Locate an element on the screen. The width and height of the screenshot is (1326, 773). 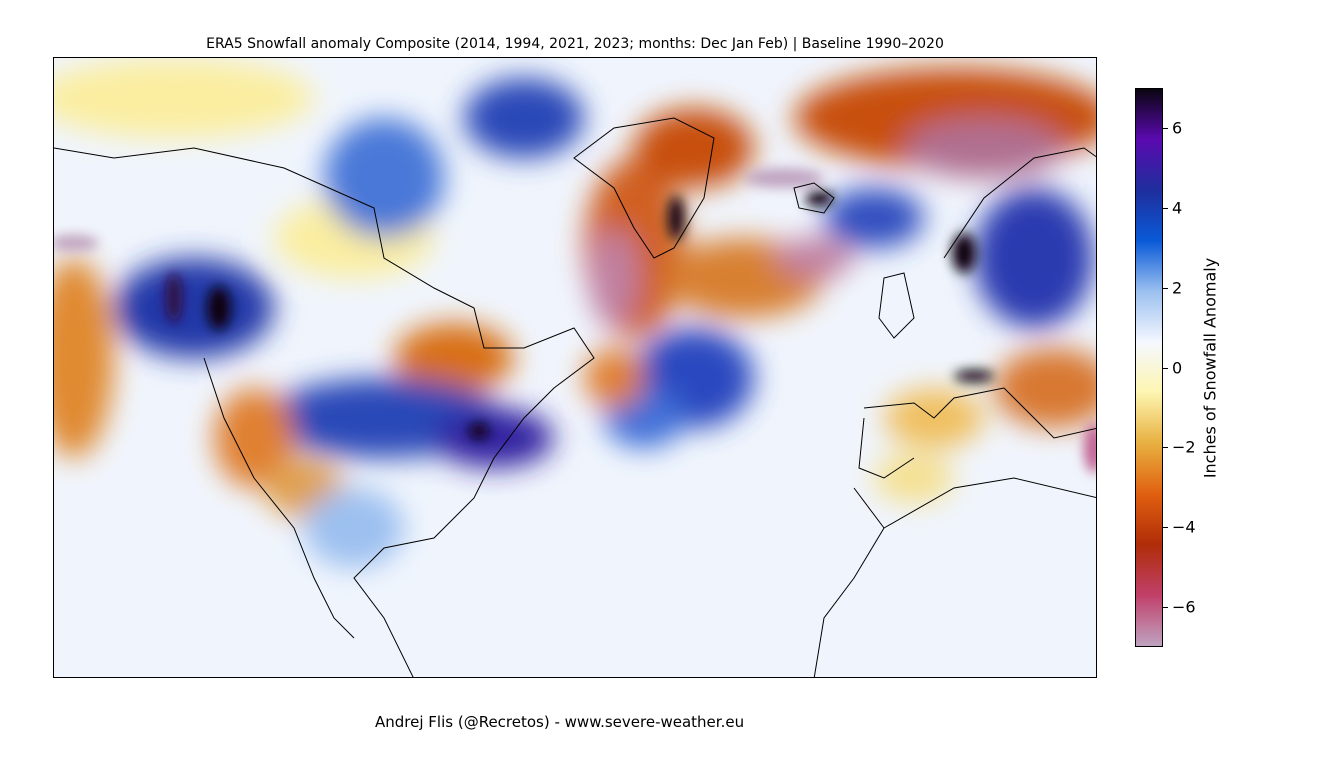
colorbar-tick-label: 4 is located at coordinates (1177, 208).